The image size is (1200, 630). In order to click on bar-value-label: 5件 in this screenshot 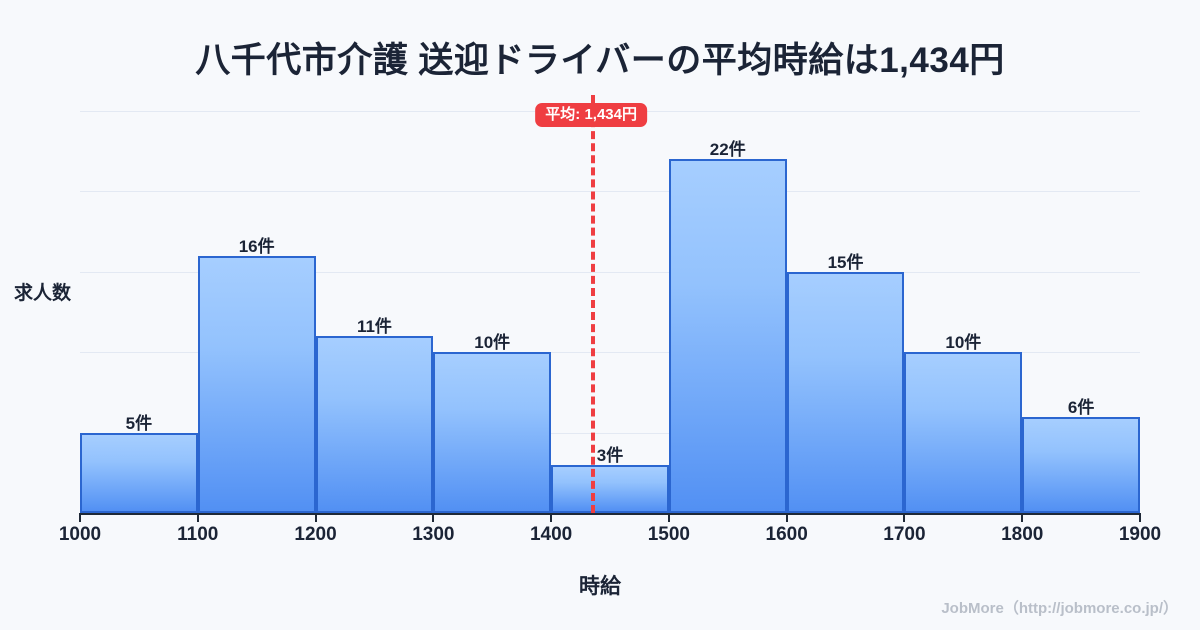, I will do `click(139, 423)`.